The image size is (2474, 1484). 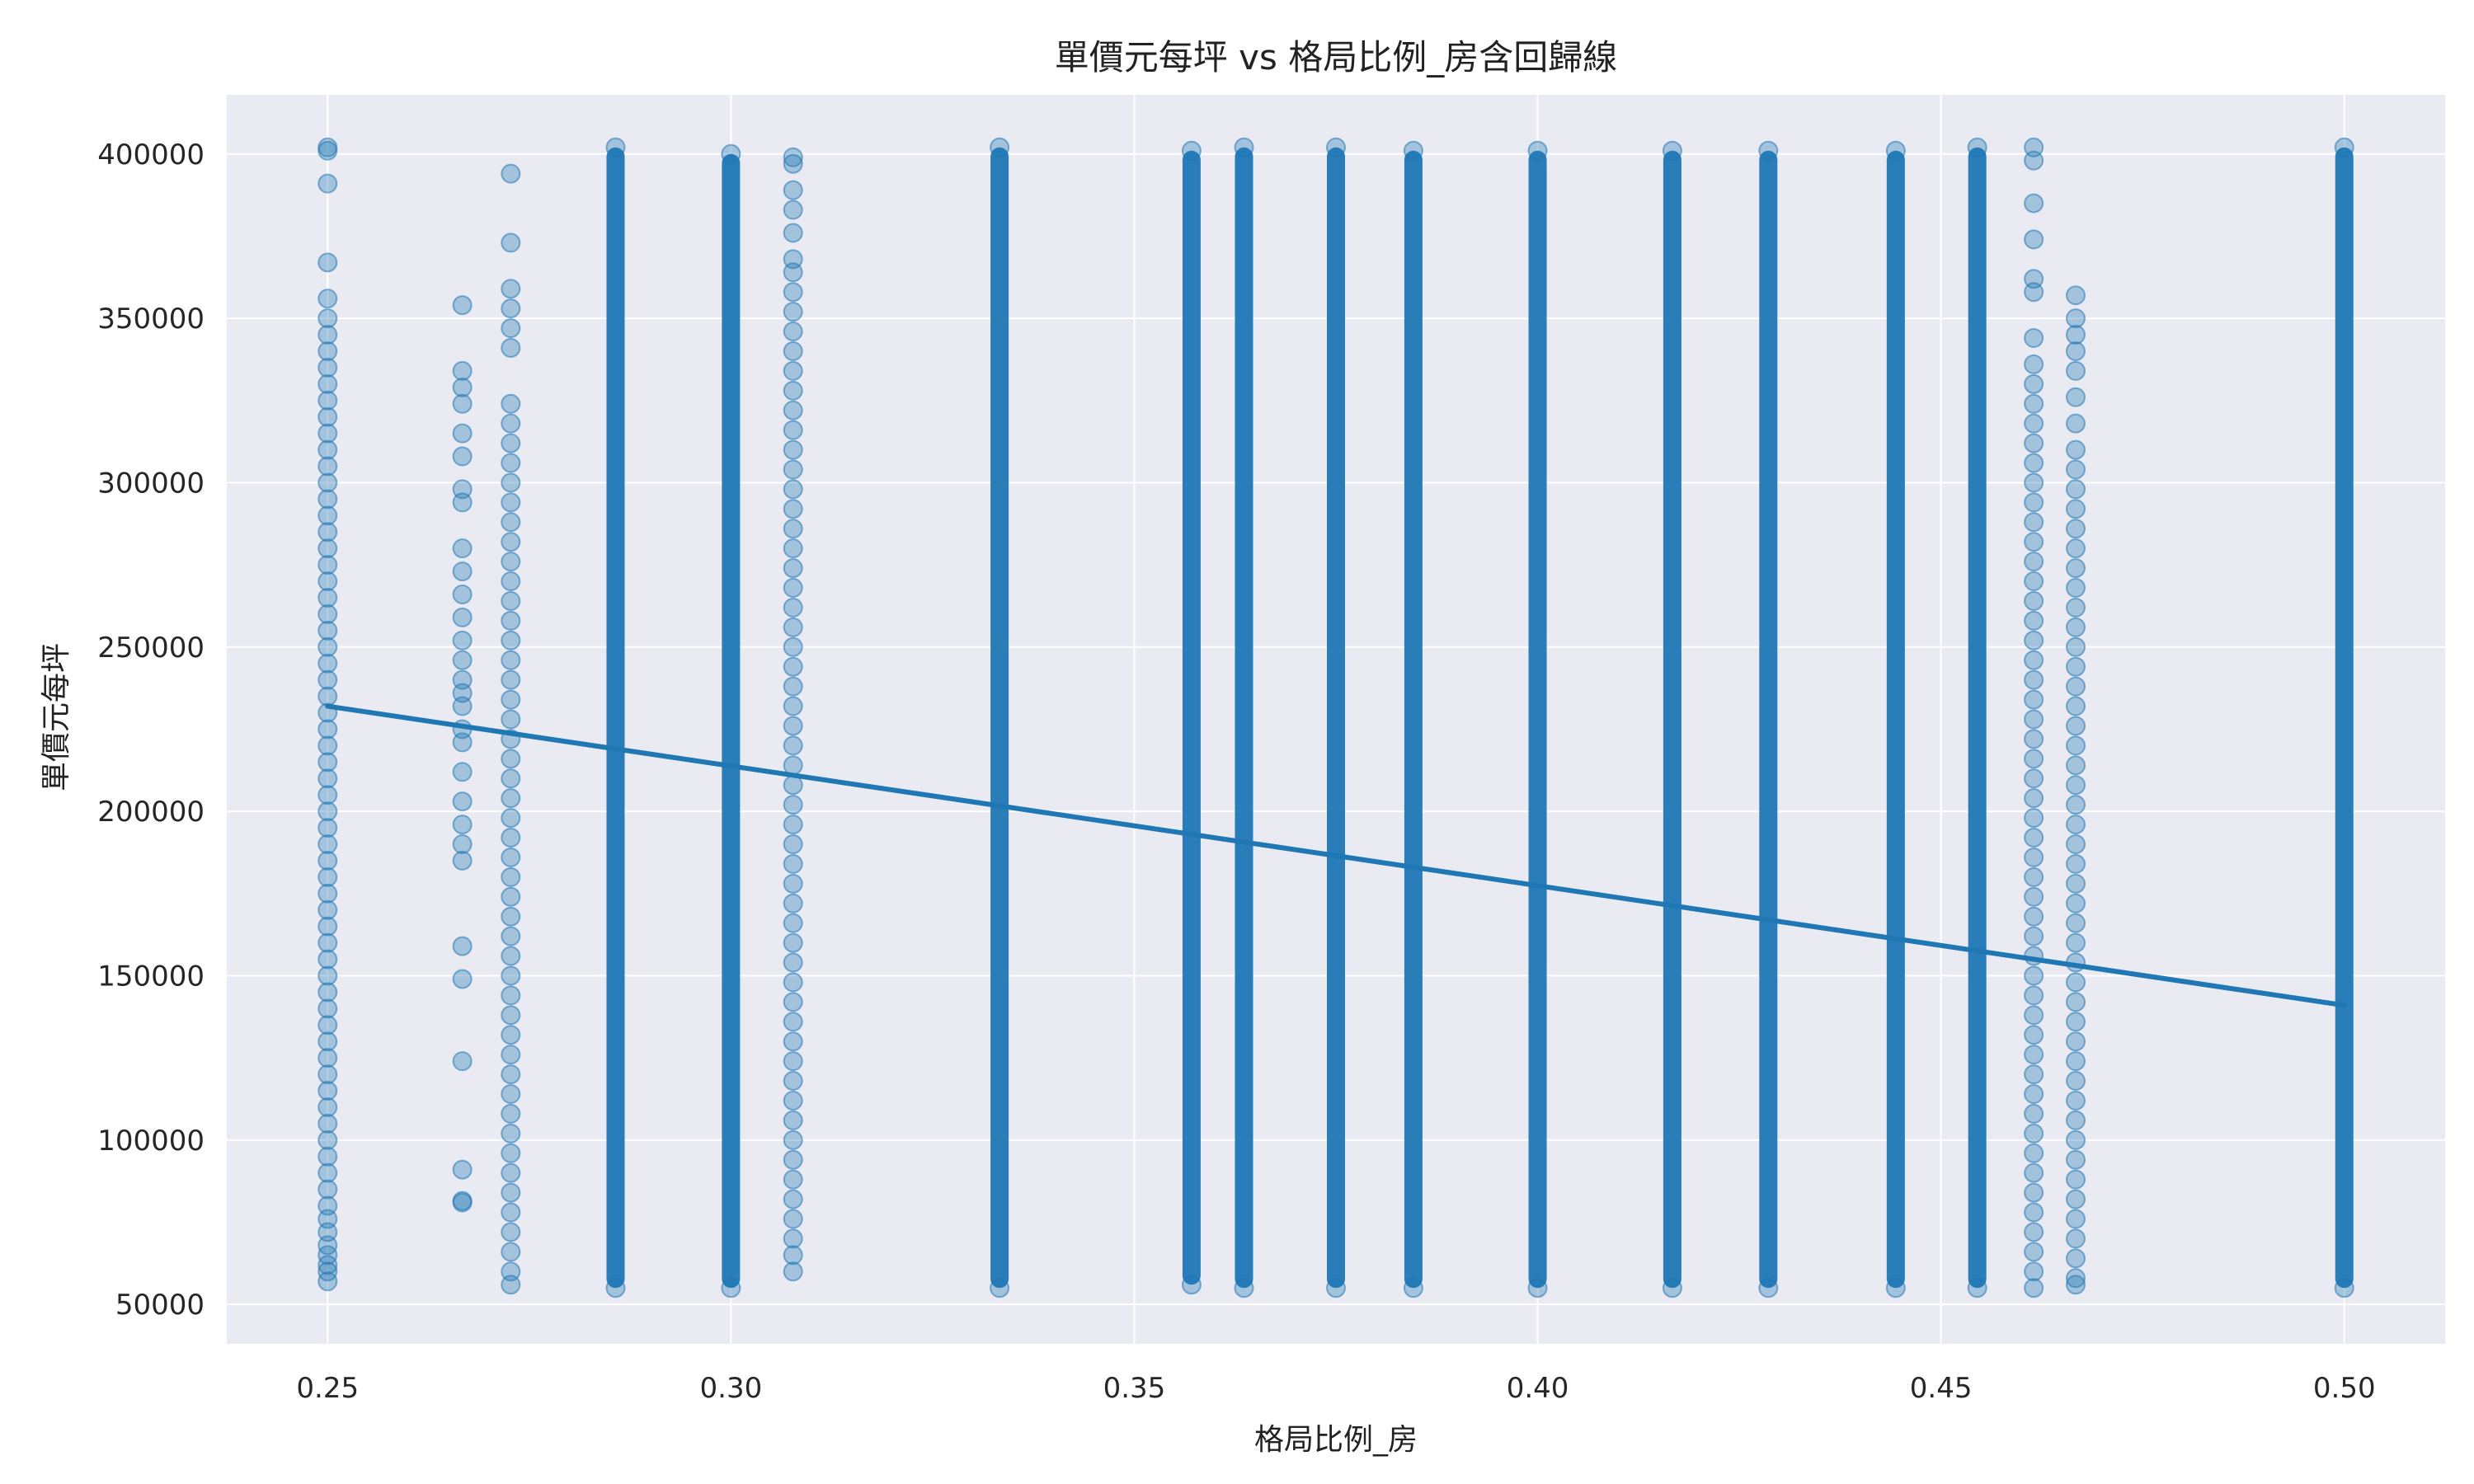 What do you see at coordinates (151, 976) in the screenshot?
I see `y-tick-label: 150000` at bounding box center [151, 976].